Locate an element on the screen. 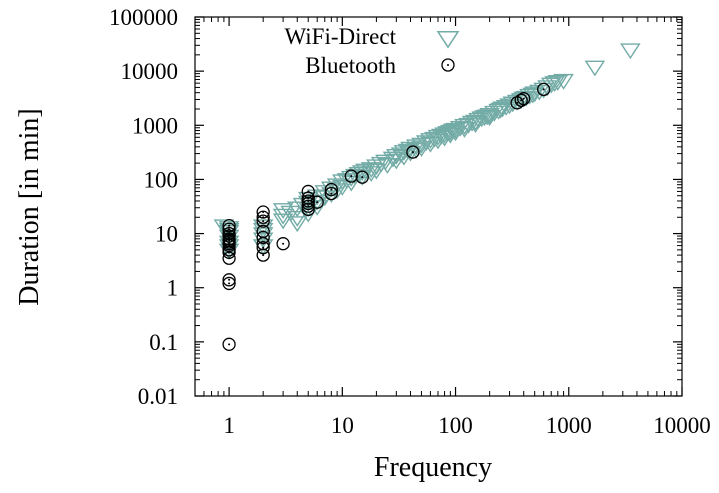  legend-label-wifi-direct: WiFi-Direct is located at coordinates (341, 36).